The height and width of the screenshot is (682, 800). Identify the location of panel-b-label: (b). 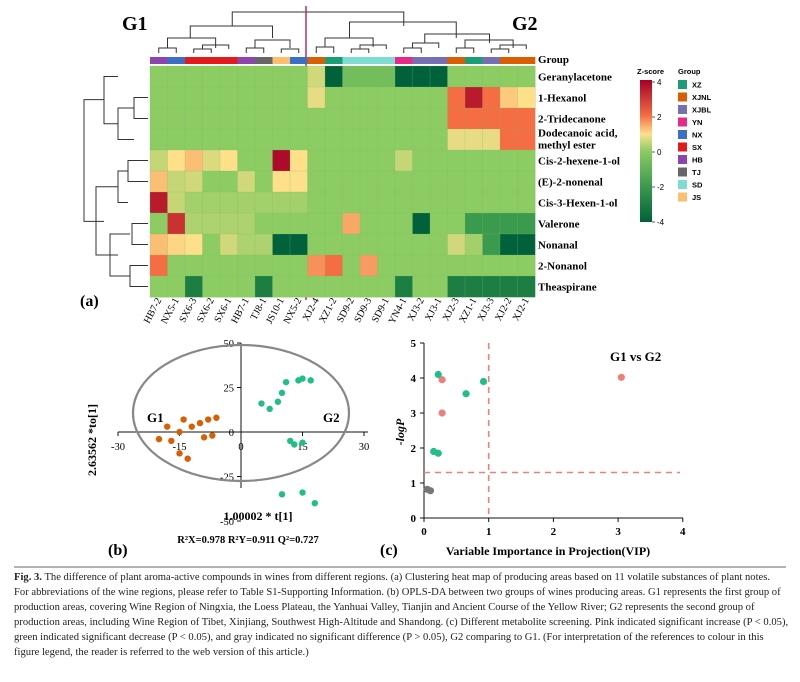
(118, 550).